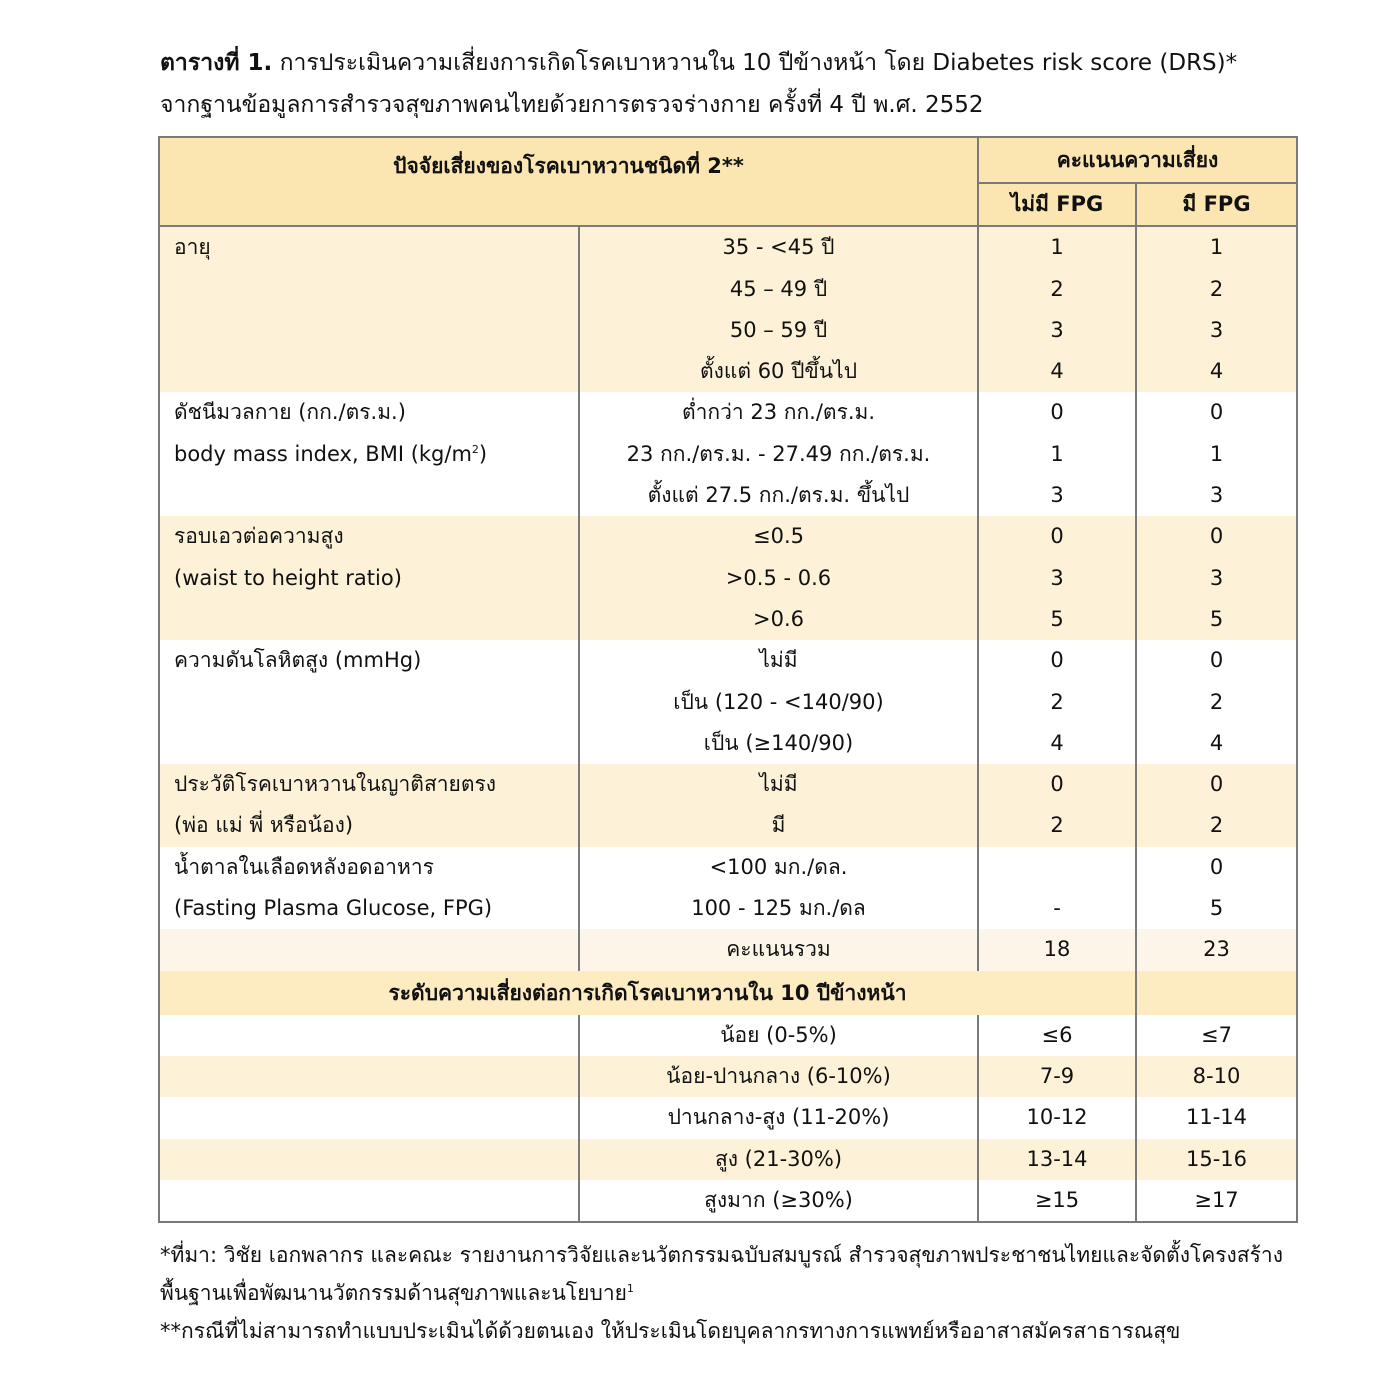 The width and height of the screenshot is (1378, 1374). I want to click on threshold-with-fpg: ≤7, so click(1217, 1035).